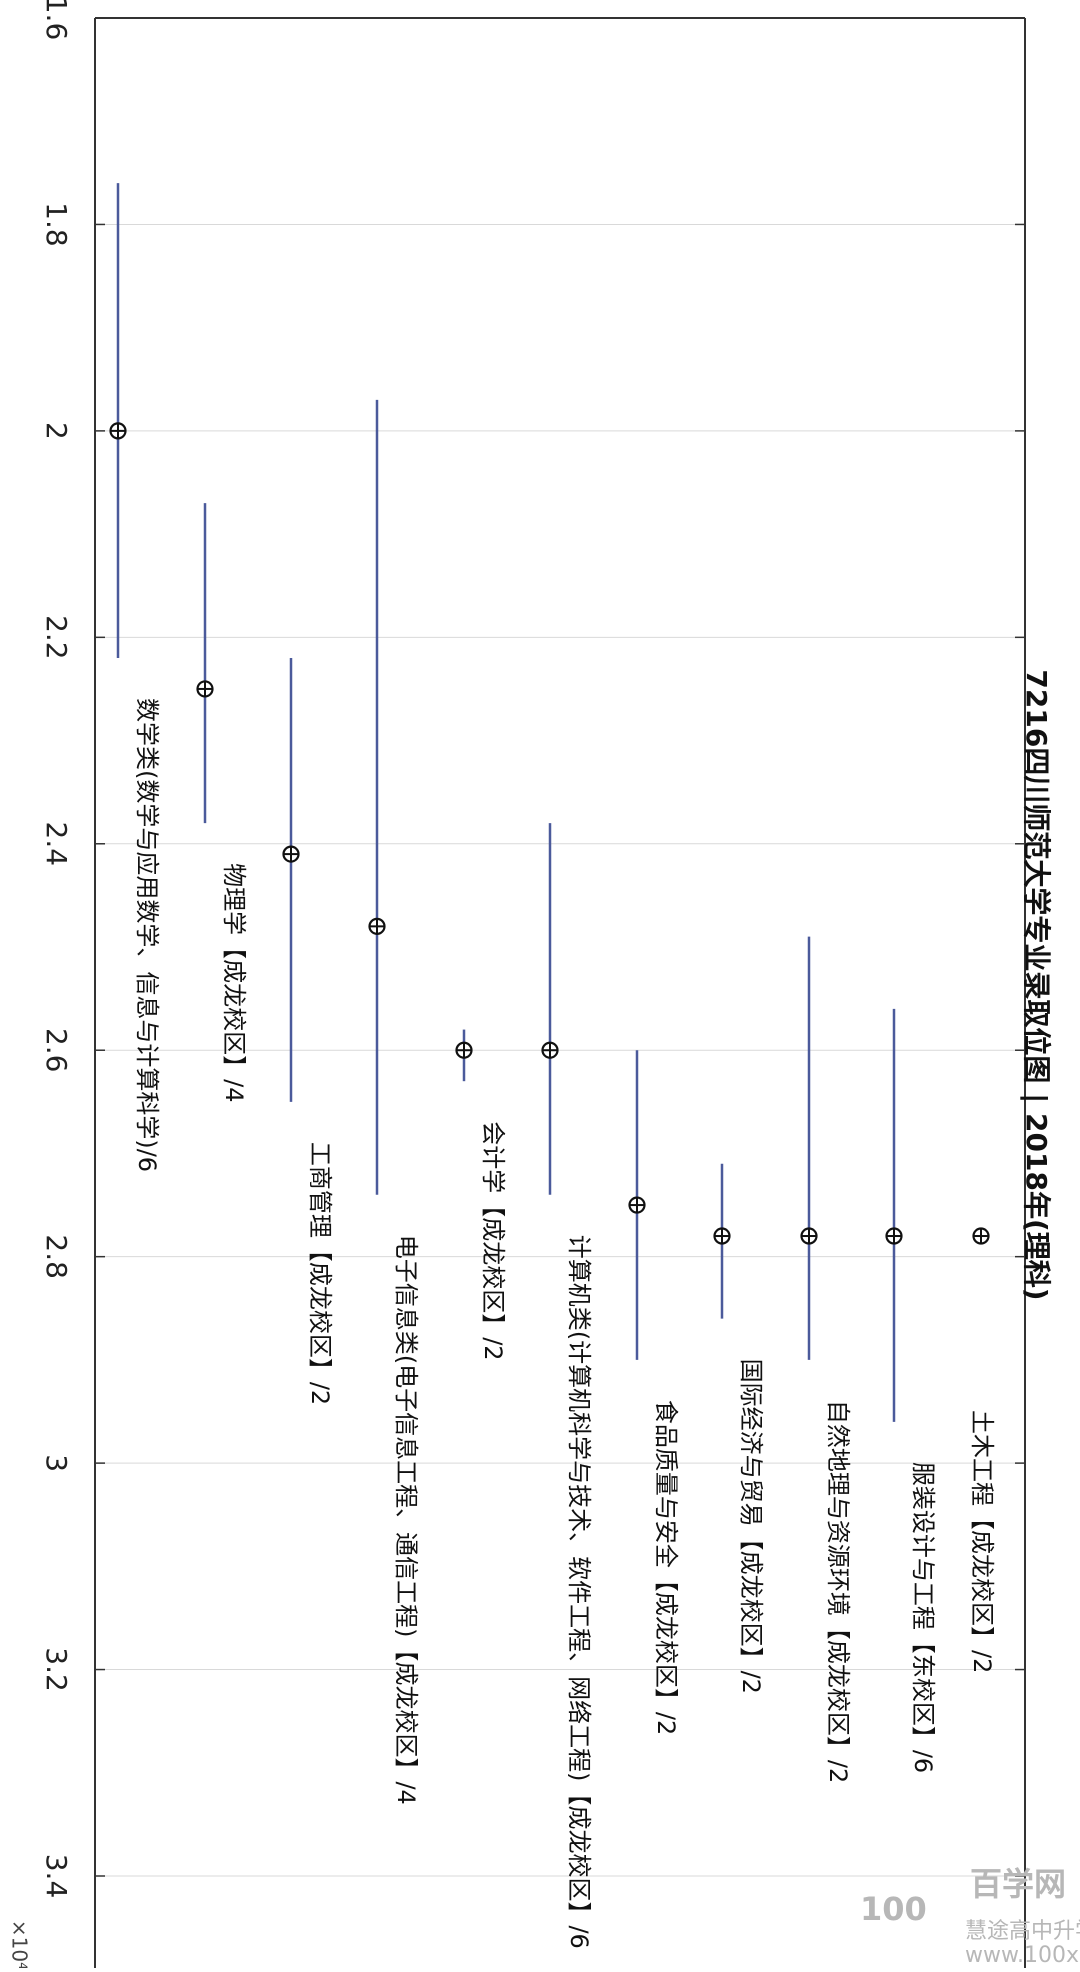  I want to click on category-label: 土木工程【成龙校区】/2, so click(982, 1541).